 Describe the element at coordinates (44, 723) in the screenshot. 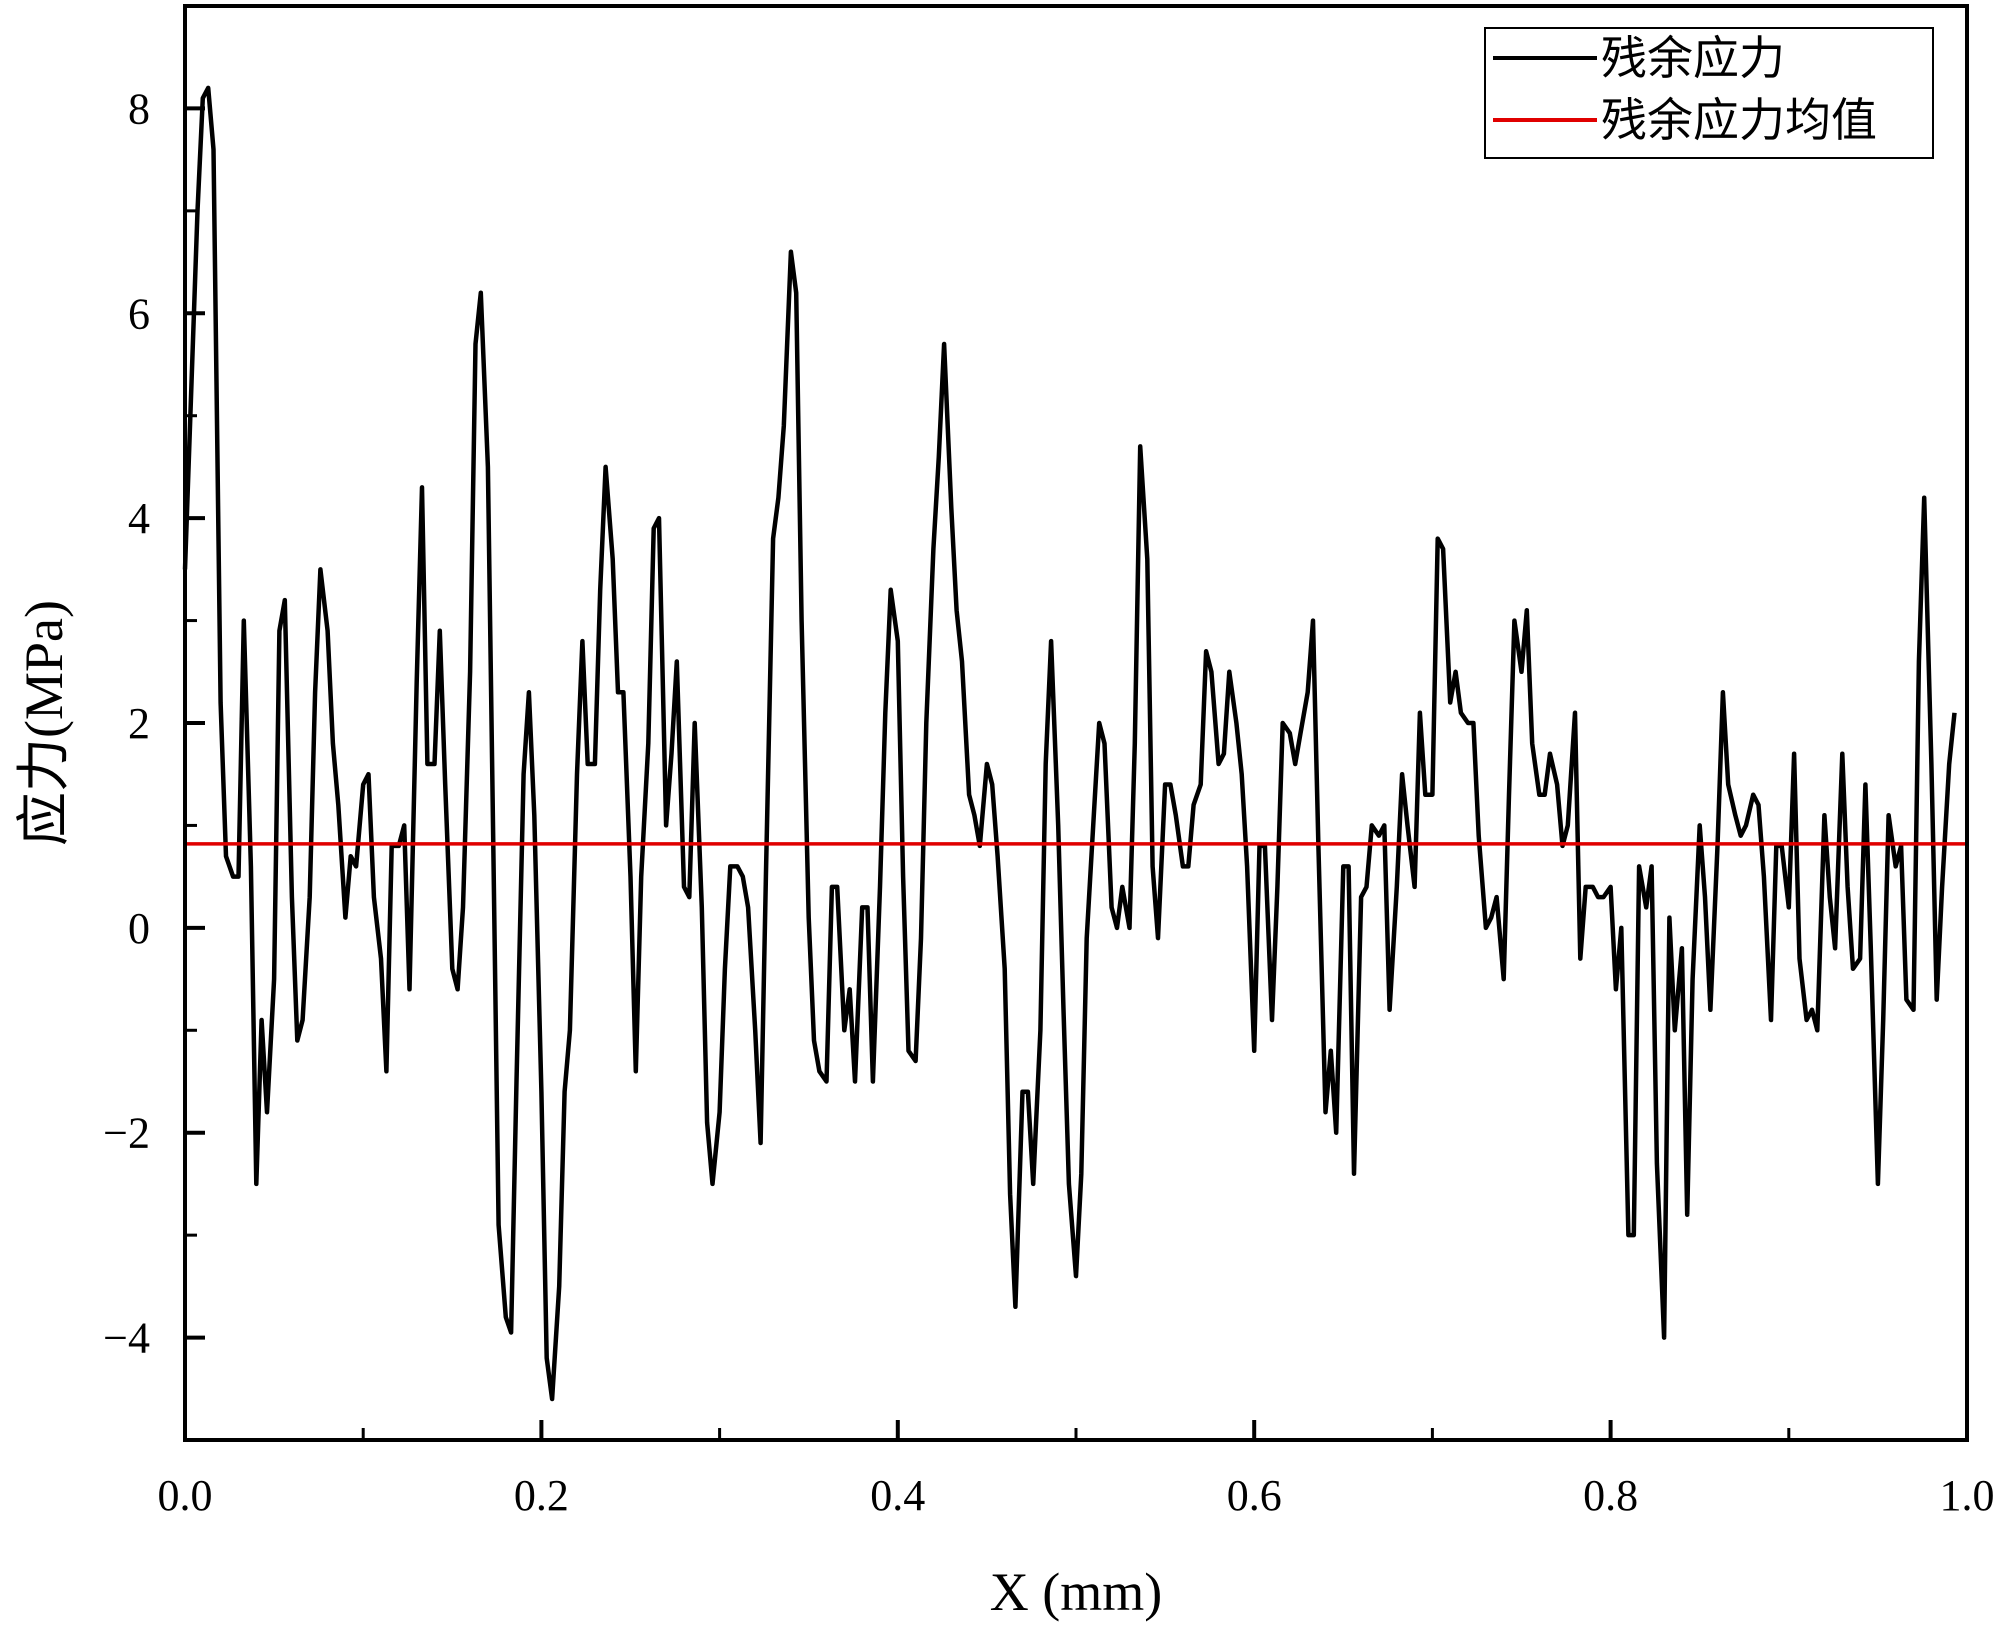

I see `y-axis-title: 应力(MPa)` at that location.